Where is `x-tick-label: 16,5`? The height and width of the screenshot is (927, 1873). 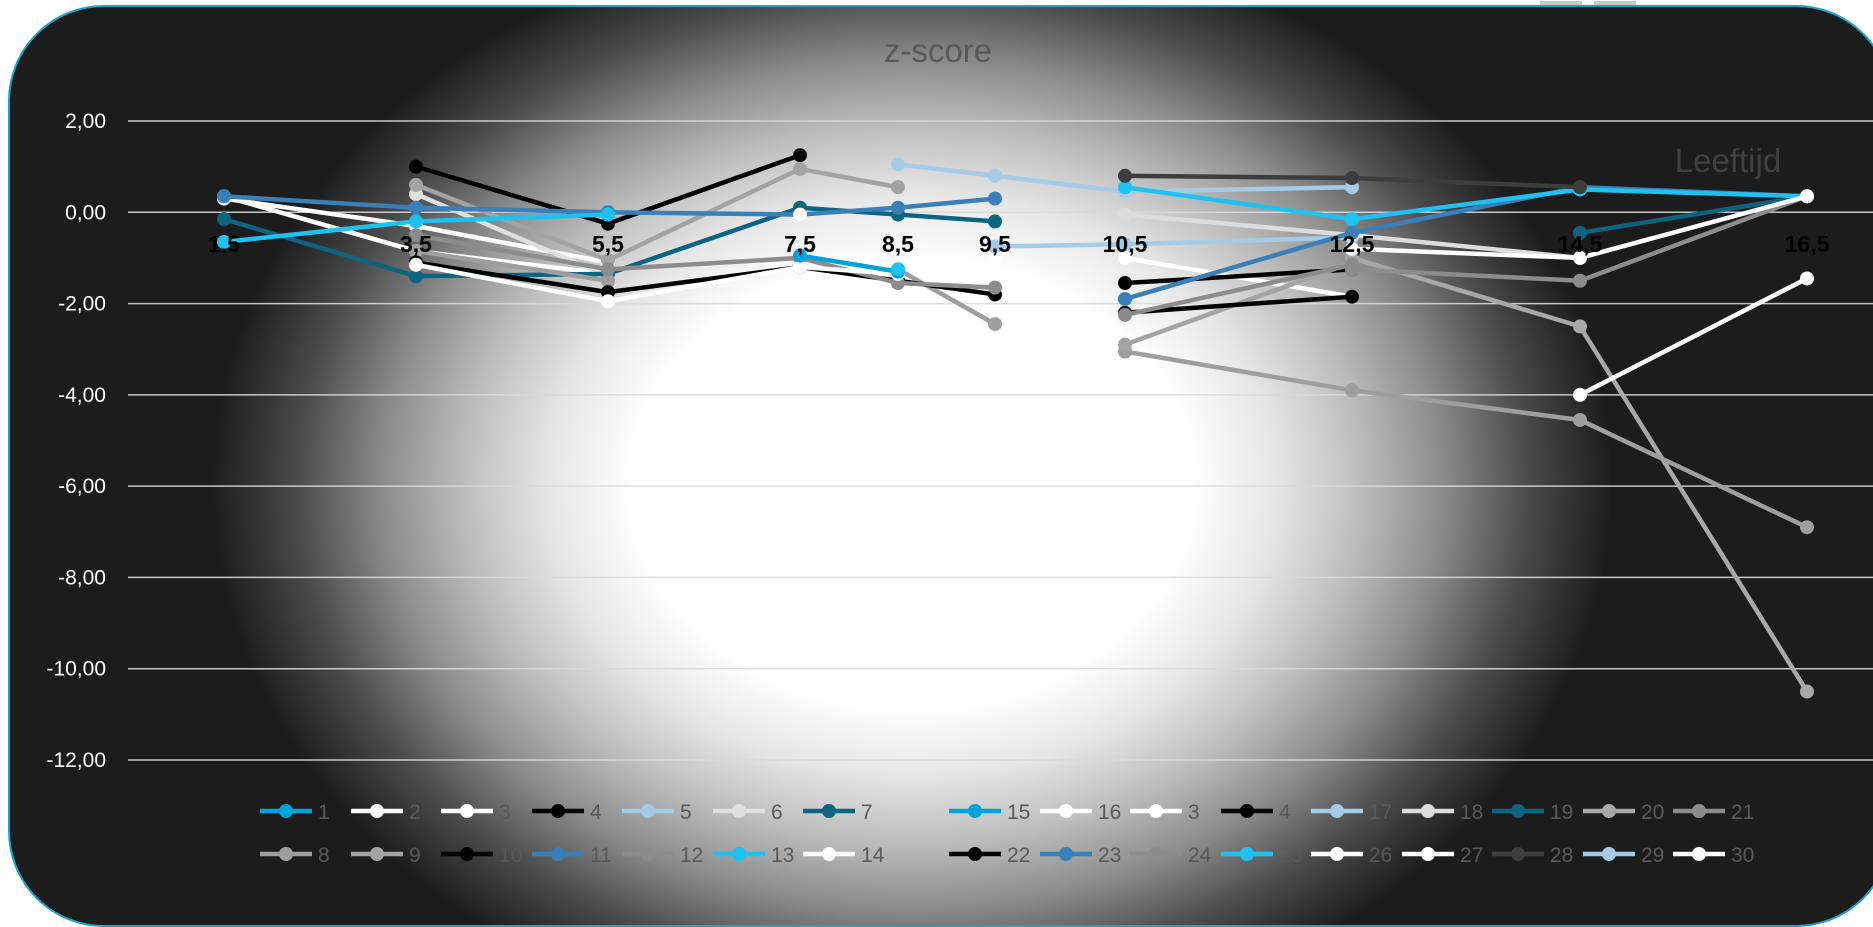
x-tick-label: 16,5 is located at coordinates (1807, 244).